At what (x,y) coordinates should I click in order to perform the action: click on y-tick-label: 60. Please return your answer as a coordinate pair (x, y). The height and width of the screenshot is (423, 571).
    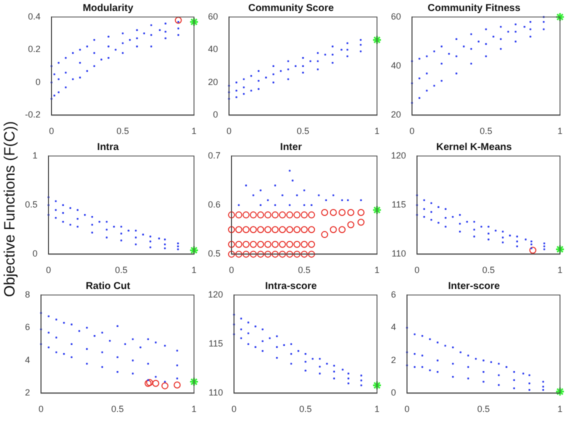
    Looking at the image, I should click on (213, 16).